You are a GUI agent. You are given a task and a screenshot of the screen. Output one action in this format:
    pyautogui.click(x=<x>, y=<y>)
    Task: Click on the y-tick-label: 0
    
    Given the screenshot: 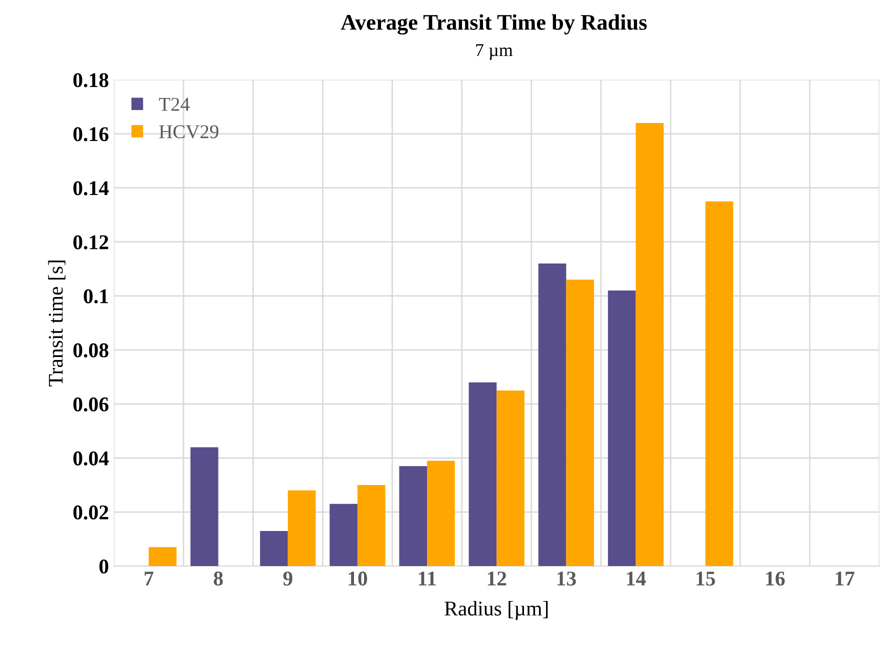 What is the action you would take?
    pyautogui.click(x=103, y=566)
    